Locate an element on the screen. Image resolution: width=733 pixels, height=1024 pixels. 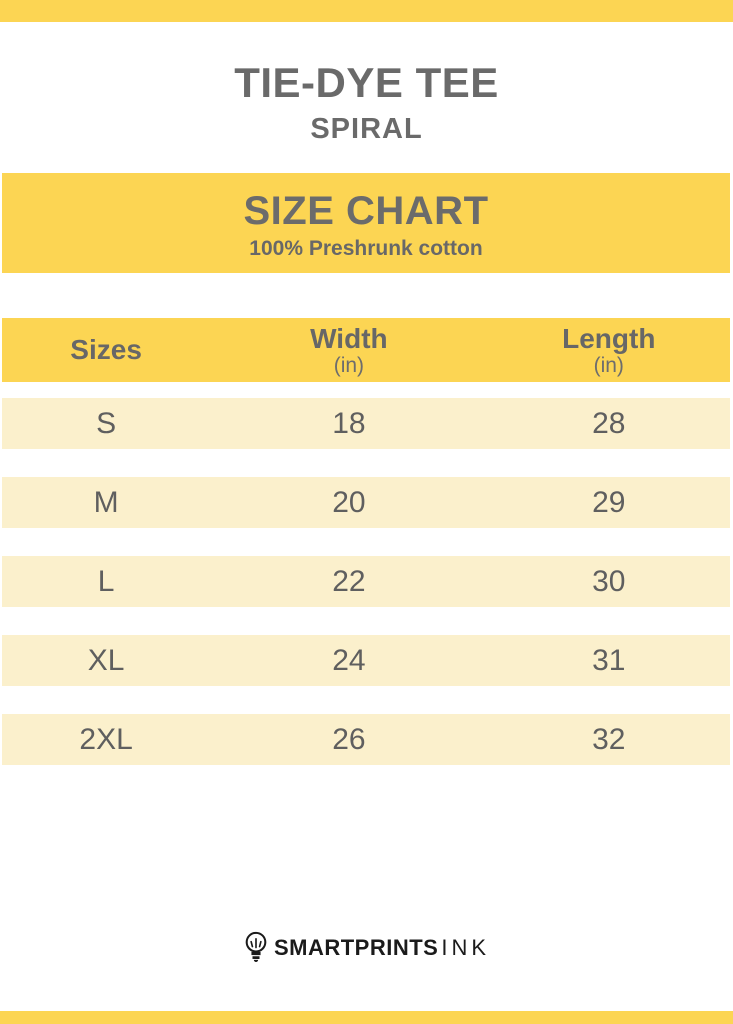
table-row: L 22 30 is located at coordinates (366, 581).